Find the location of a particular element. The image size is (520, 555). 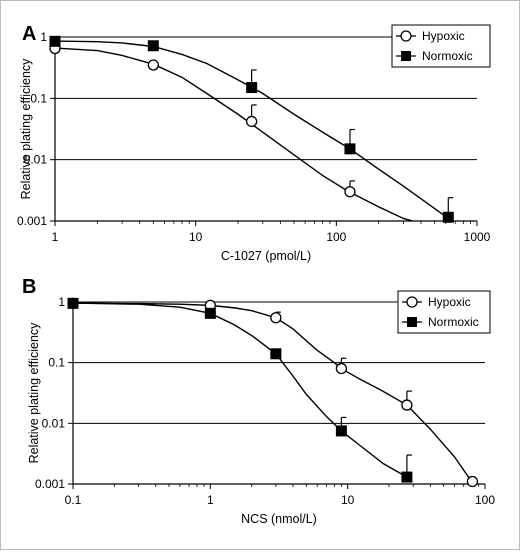

x-axis-label: NCS (nmol/L) is located at coordinates (279, 519).